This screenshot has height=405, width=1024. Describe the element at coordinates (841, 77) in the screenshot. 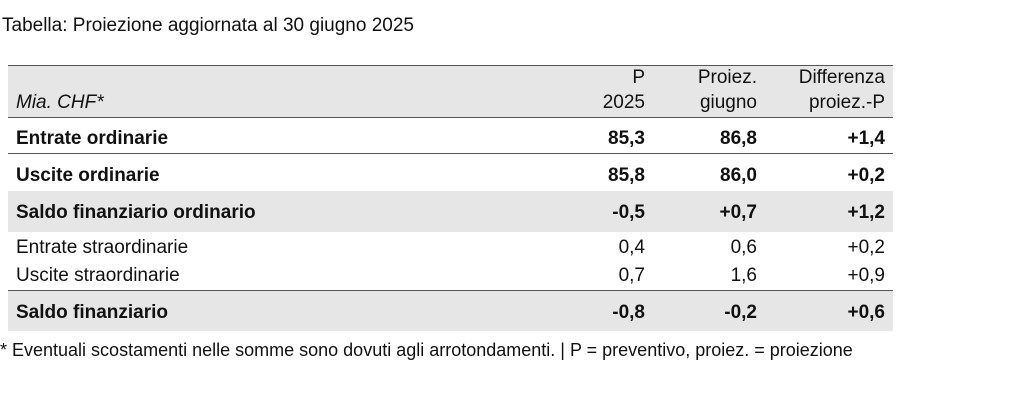

I see `column-header: Differenza` at that location.